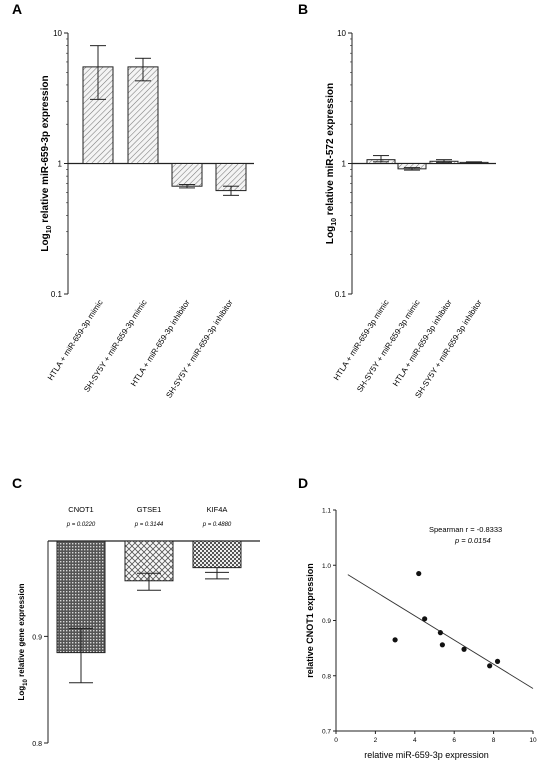  I want to click on panel-label-c: C, so click(17, 483).